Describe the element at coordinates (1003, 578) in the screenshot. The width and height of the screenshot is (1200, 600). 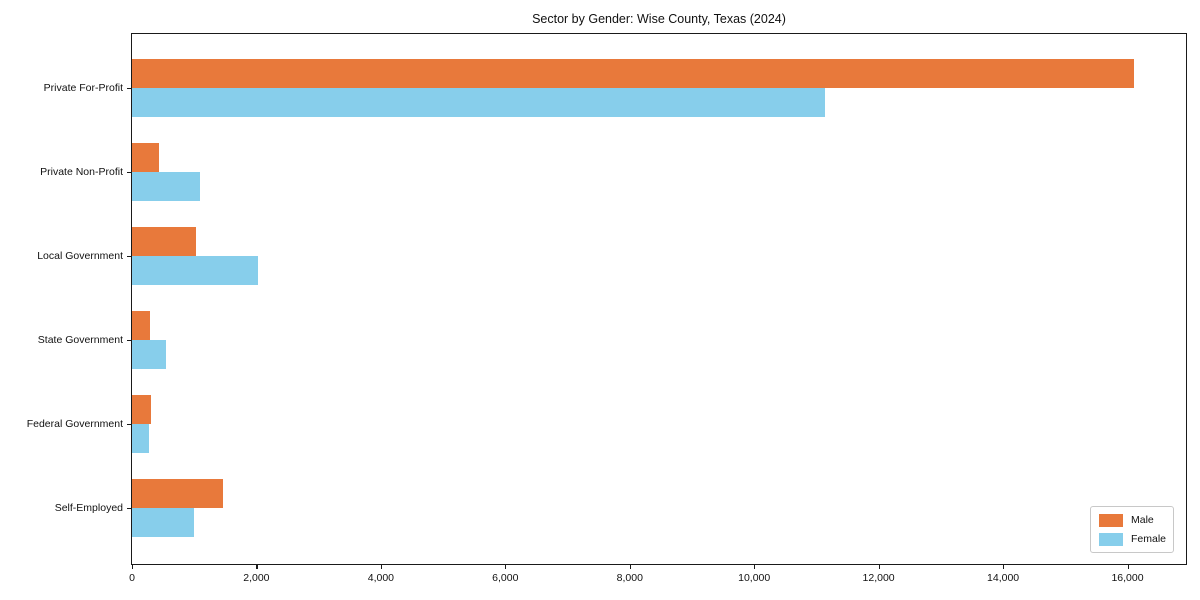
I see `x-tick-label: 14,000` at that location.